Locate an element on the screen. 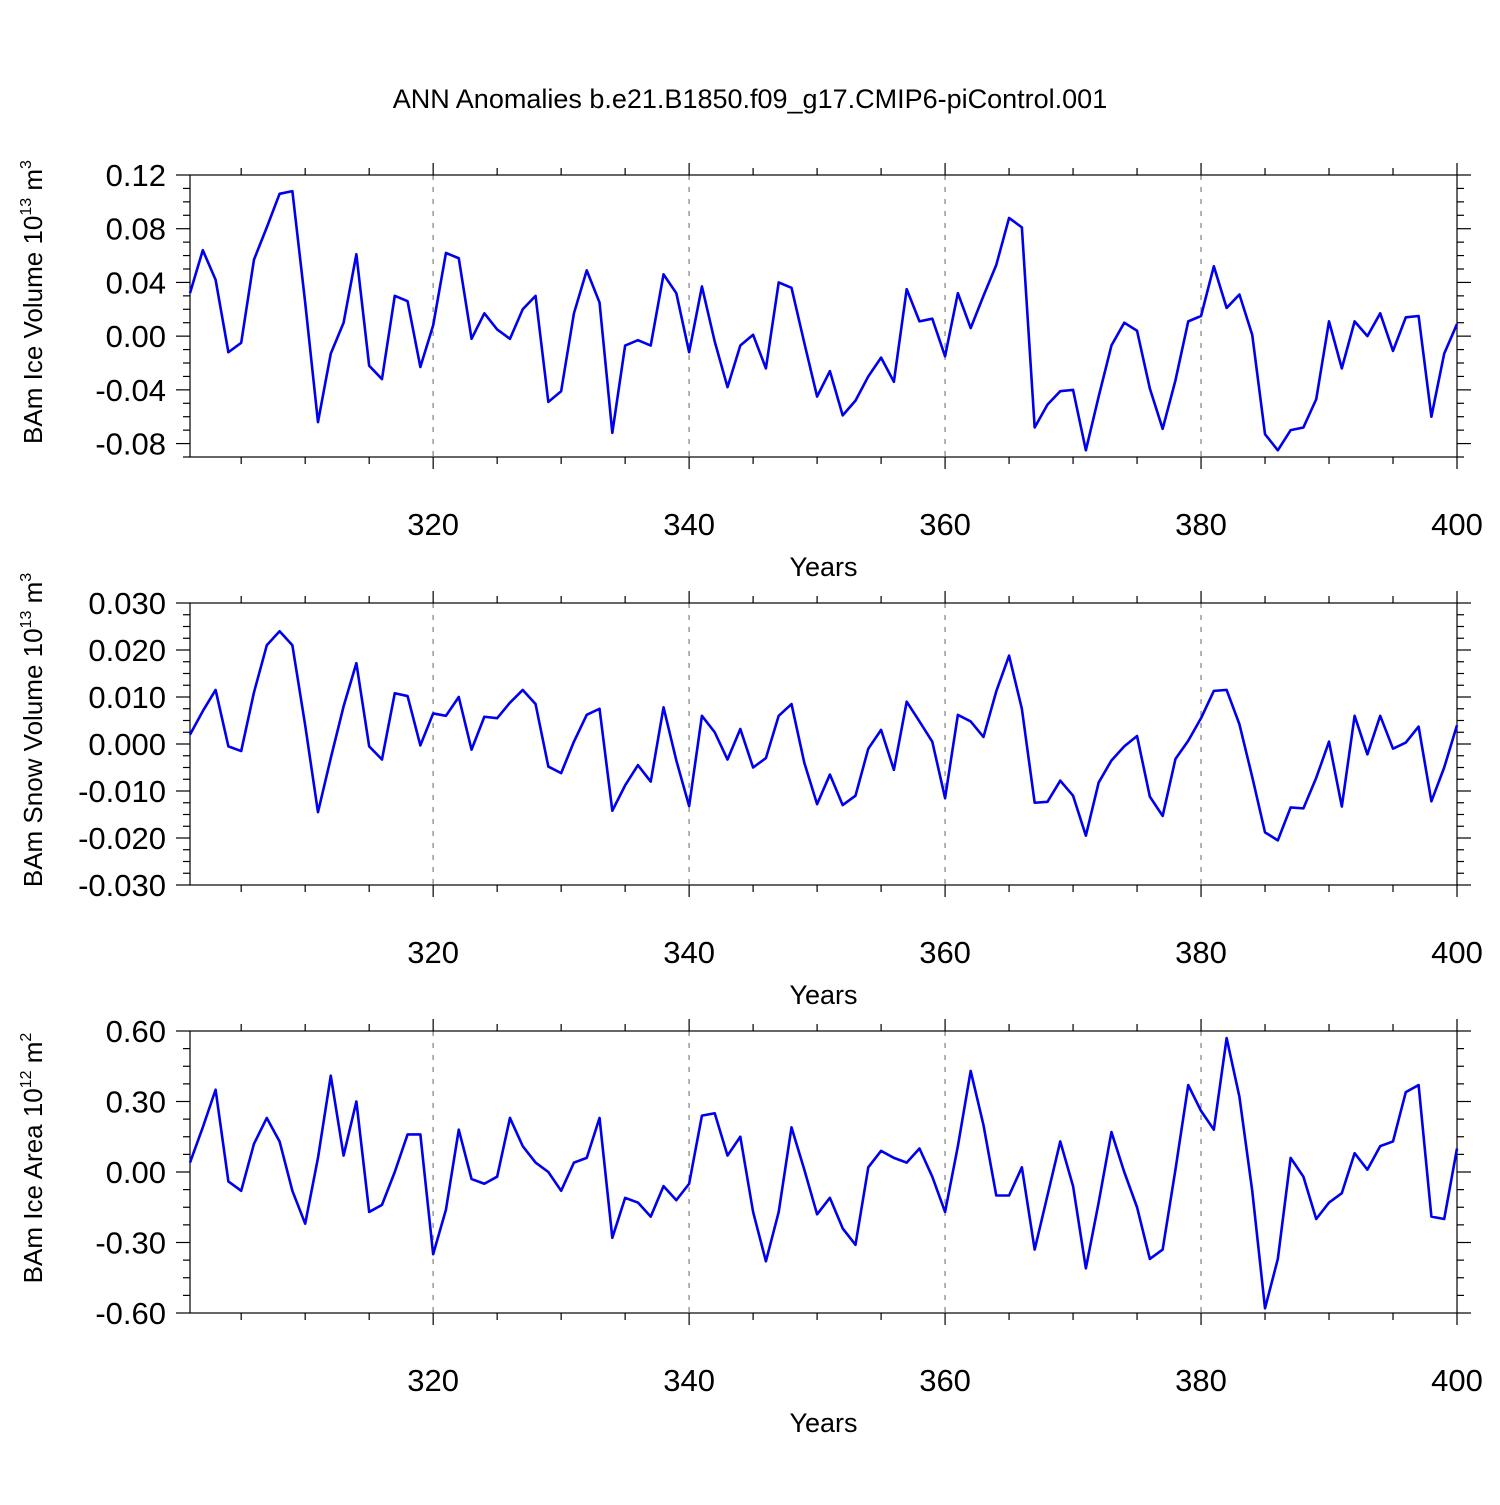 This screenshot has height=1505, width=1500. y-tick-label: 0.020 is located at coordinates (127, 650).